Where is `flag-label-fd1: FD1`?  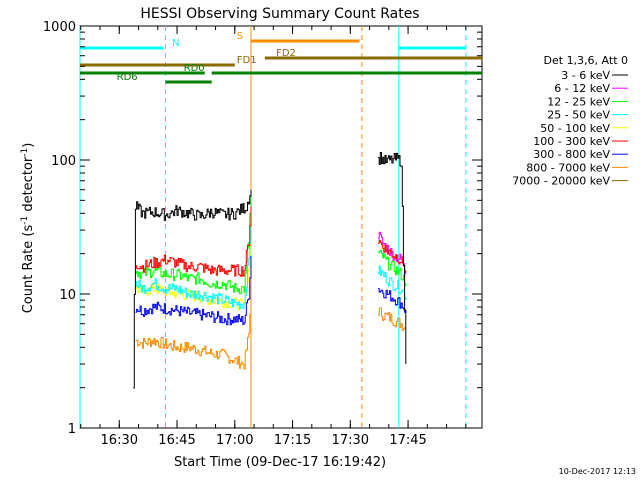
flag-label-fd1: FD1 is located at coordinates (247, 60).